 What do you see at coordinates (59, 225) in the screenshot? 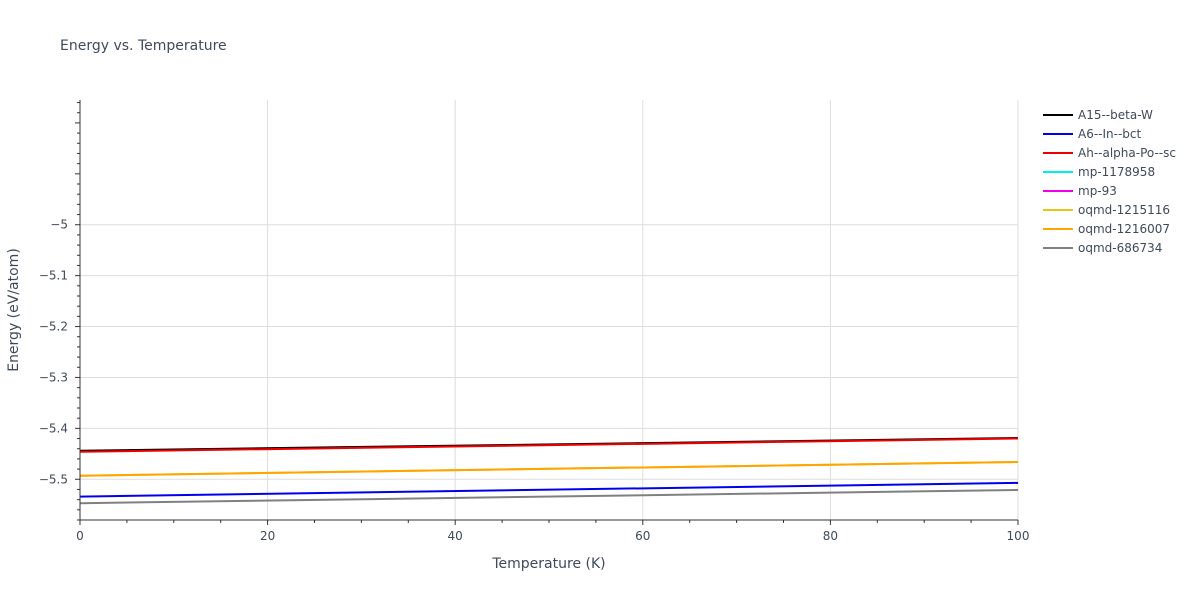
I see `y-tick-label: −5` at bounding box center [59, 225].